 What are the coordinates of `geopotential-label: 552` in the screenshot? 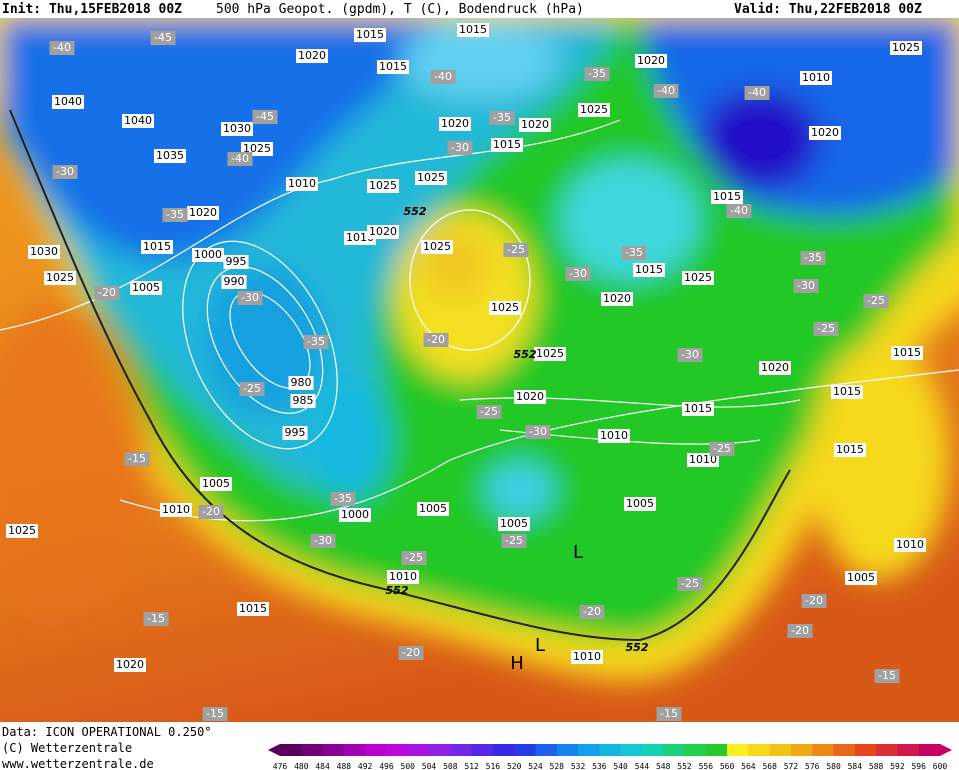 It's located at (525, 354).